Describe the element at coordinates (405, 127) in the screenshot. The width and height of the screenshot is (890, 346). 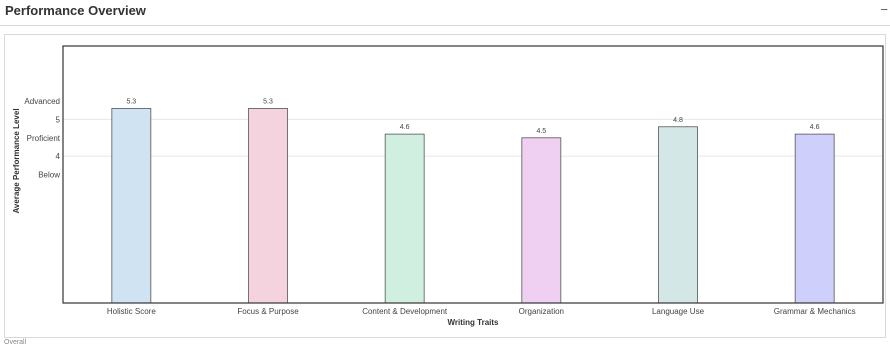
I see `data-label-2: 4.6` at that location.